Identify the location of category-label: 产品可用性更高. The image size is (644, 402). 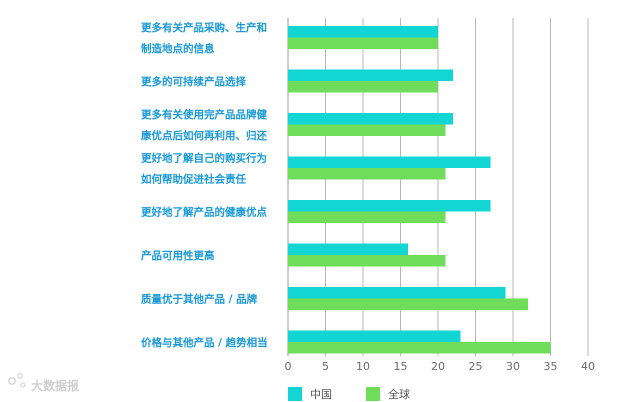
(178, 255).